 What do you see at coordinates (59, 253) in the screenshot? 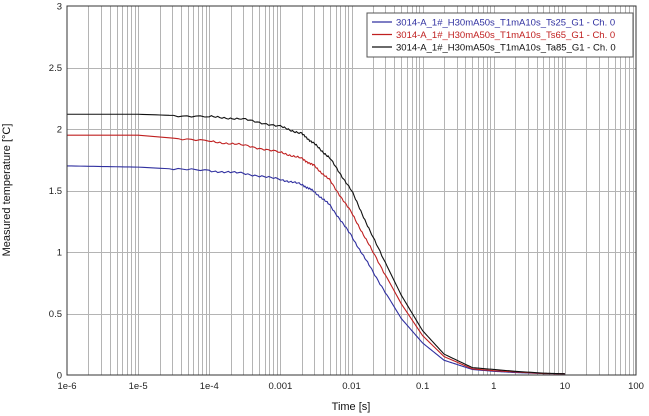
I see `y-tick-label: 1` at bounding box center [59, 253].